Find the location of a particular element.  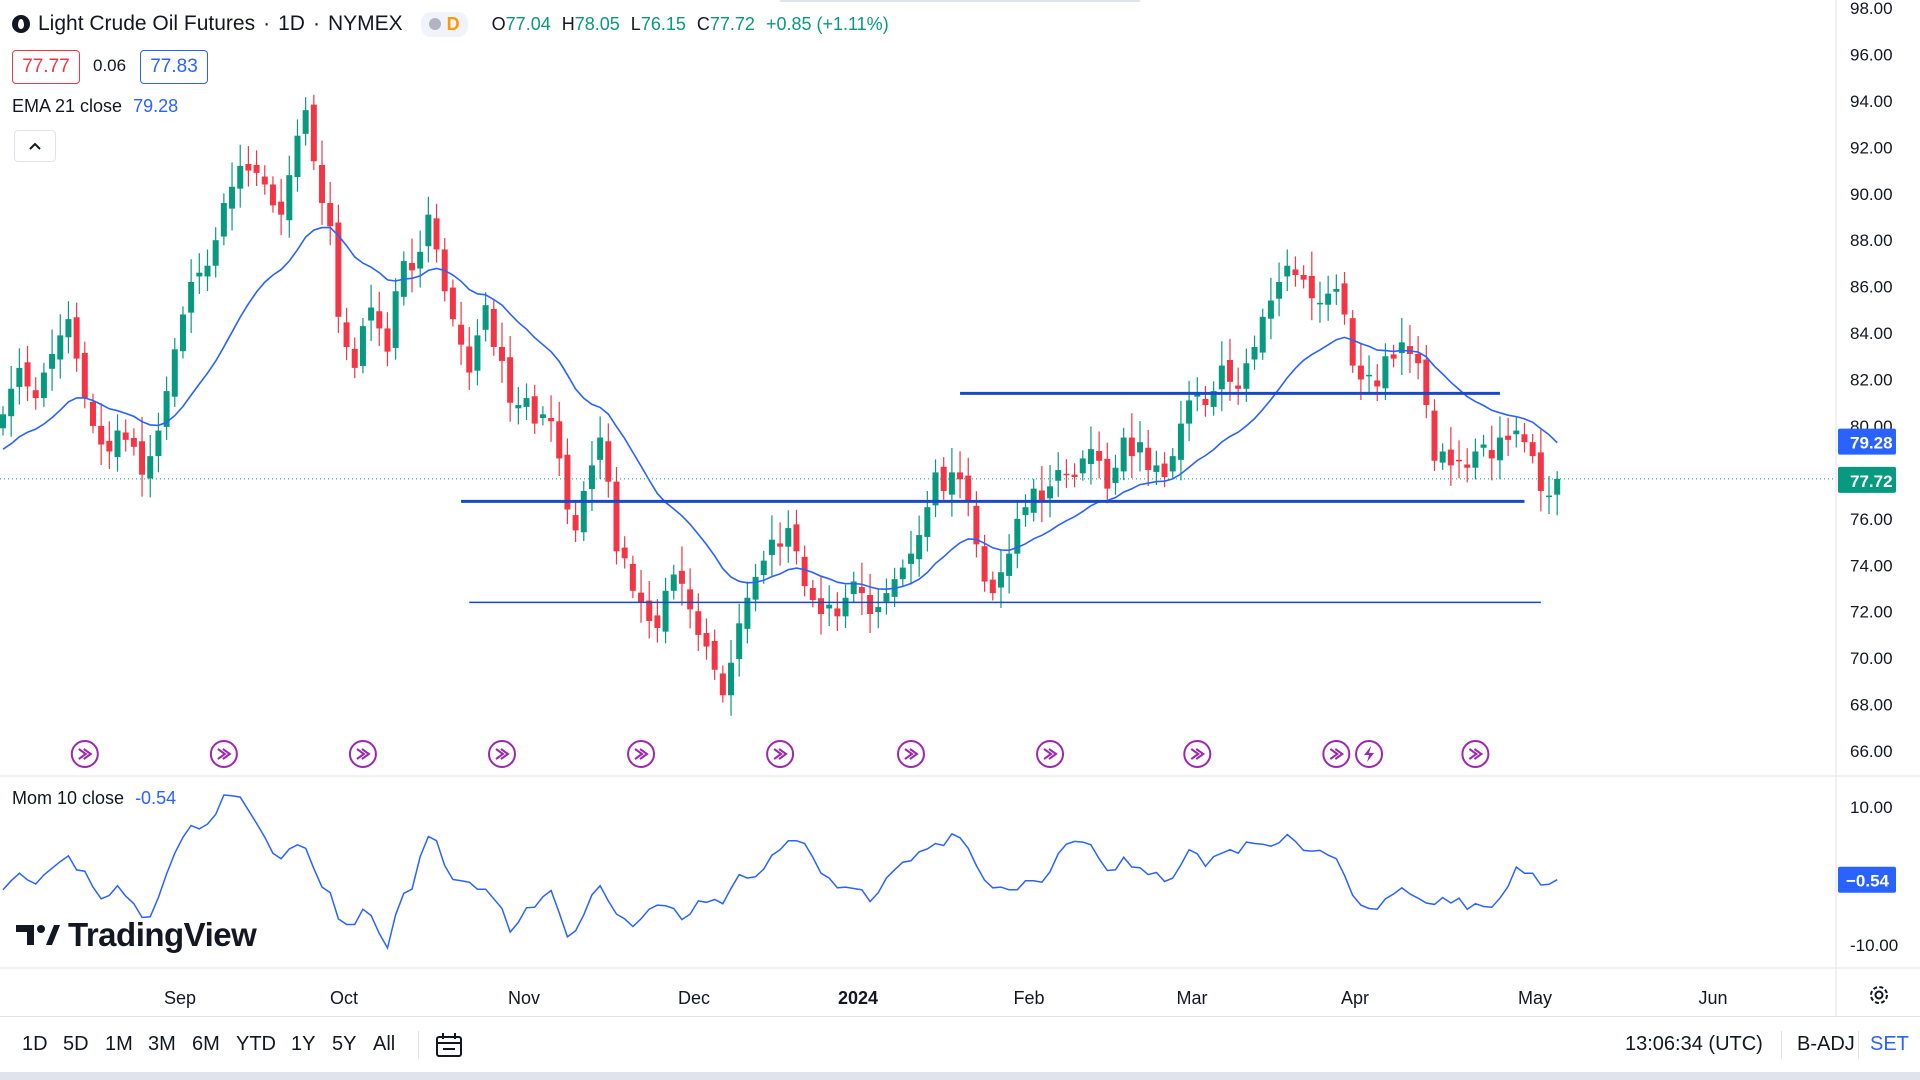

momentum-legend: Mom 10 close -0.54 is located at coordinates (94, 798).